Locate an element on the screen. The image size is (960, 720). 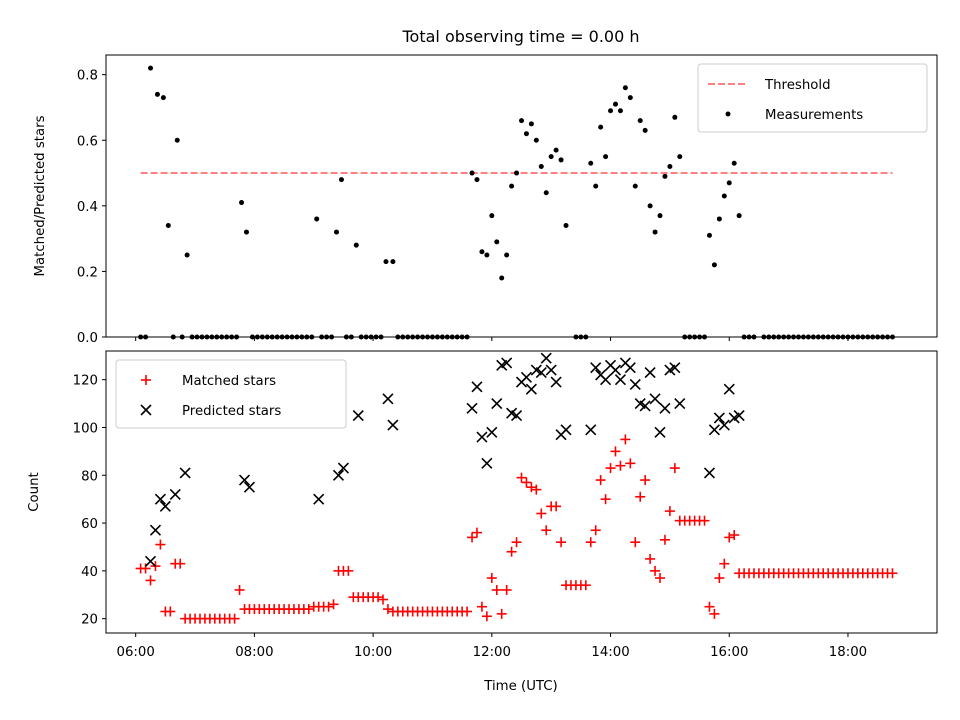
x-tick-label: 06:00 is located at coordinates (136, 652).